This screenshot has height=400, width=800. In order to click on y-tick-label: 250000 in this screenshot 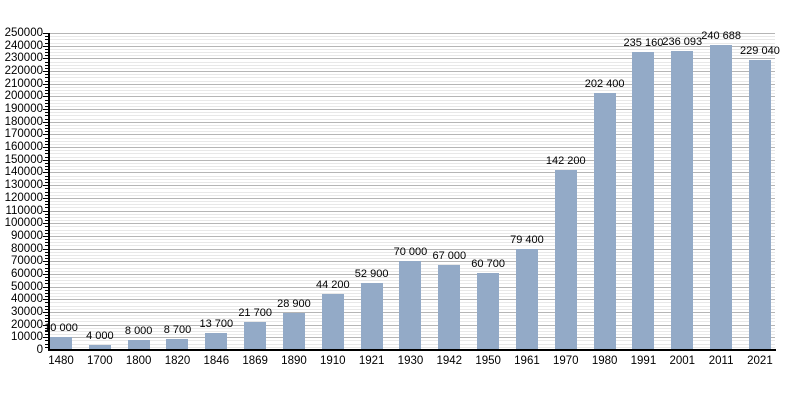, I will do `click(23, 33)`.